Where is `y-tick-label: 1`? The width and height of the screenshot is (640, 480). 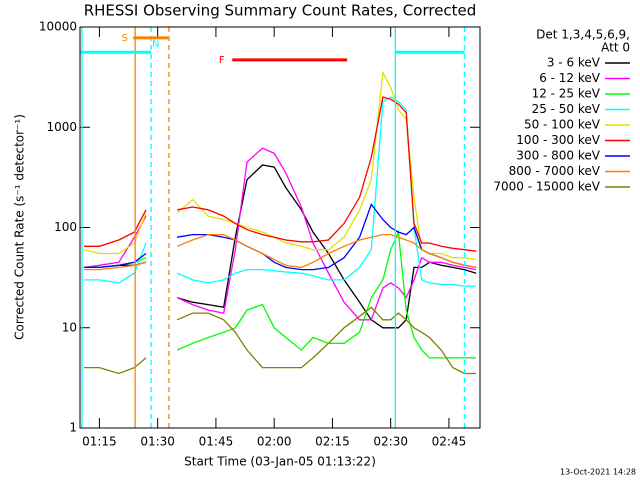 y-tick-label: 1 is located at coordinates (73, 428).